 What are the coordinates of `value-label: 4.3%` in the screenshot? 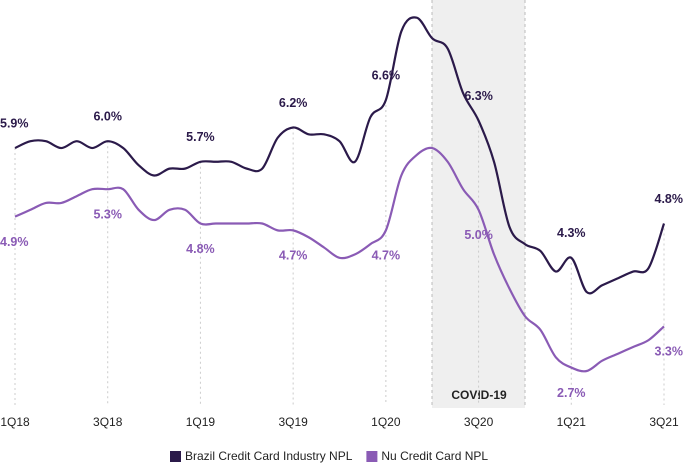 It's located at (571, 233).